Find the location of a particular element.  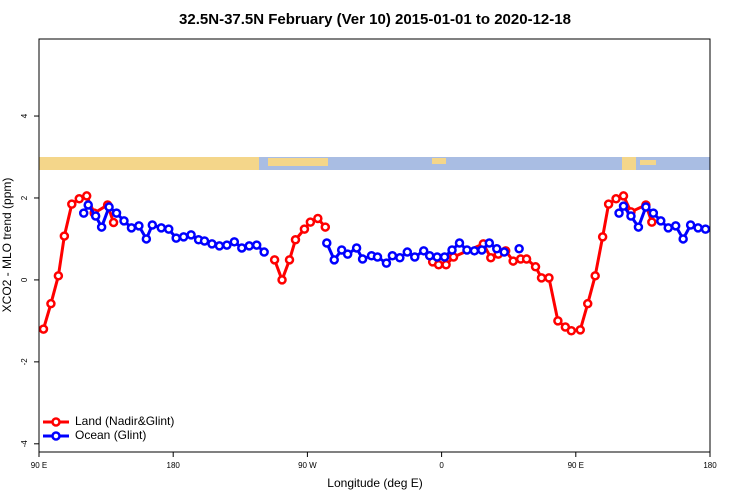

x-tick-label: 0 is located at coordinates (441, 465).